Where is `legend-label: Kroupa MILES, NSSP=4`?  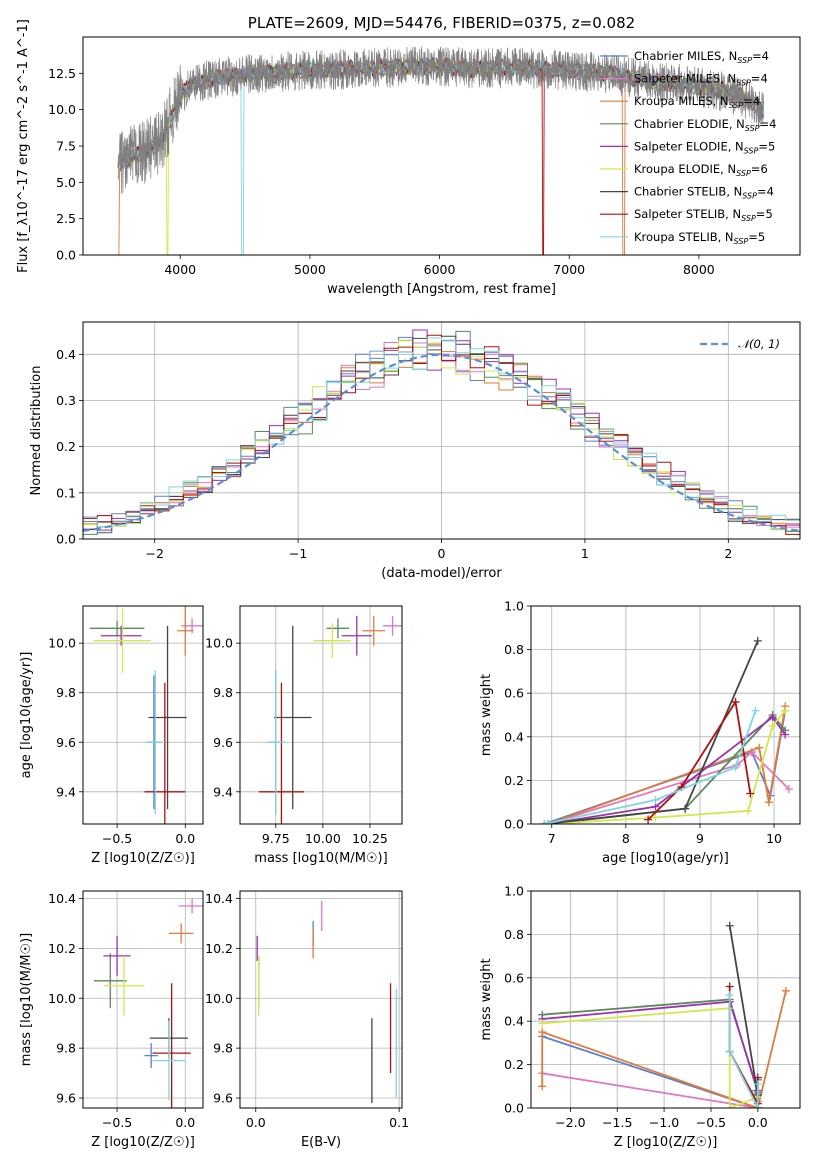 legend-label: Kroupa MILES, NSSP=4 is located at coordinates (697, 102).